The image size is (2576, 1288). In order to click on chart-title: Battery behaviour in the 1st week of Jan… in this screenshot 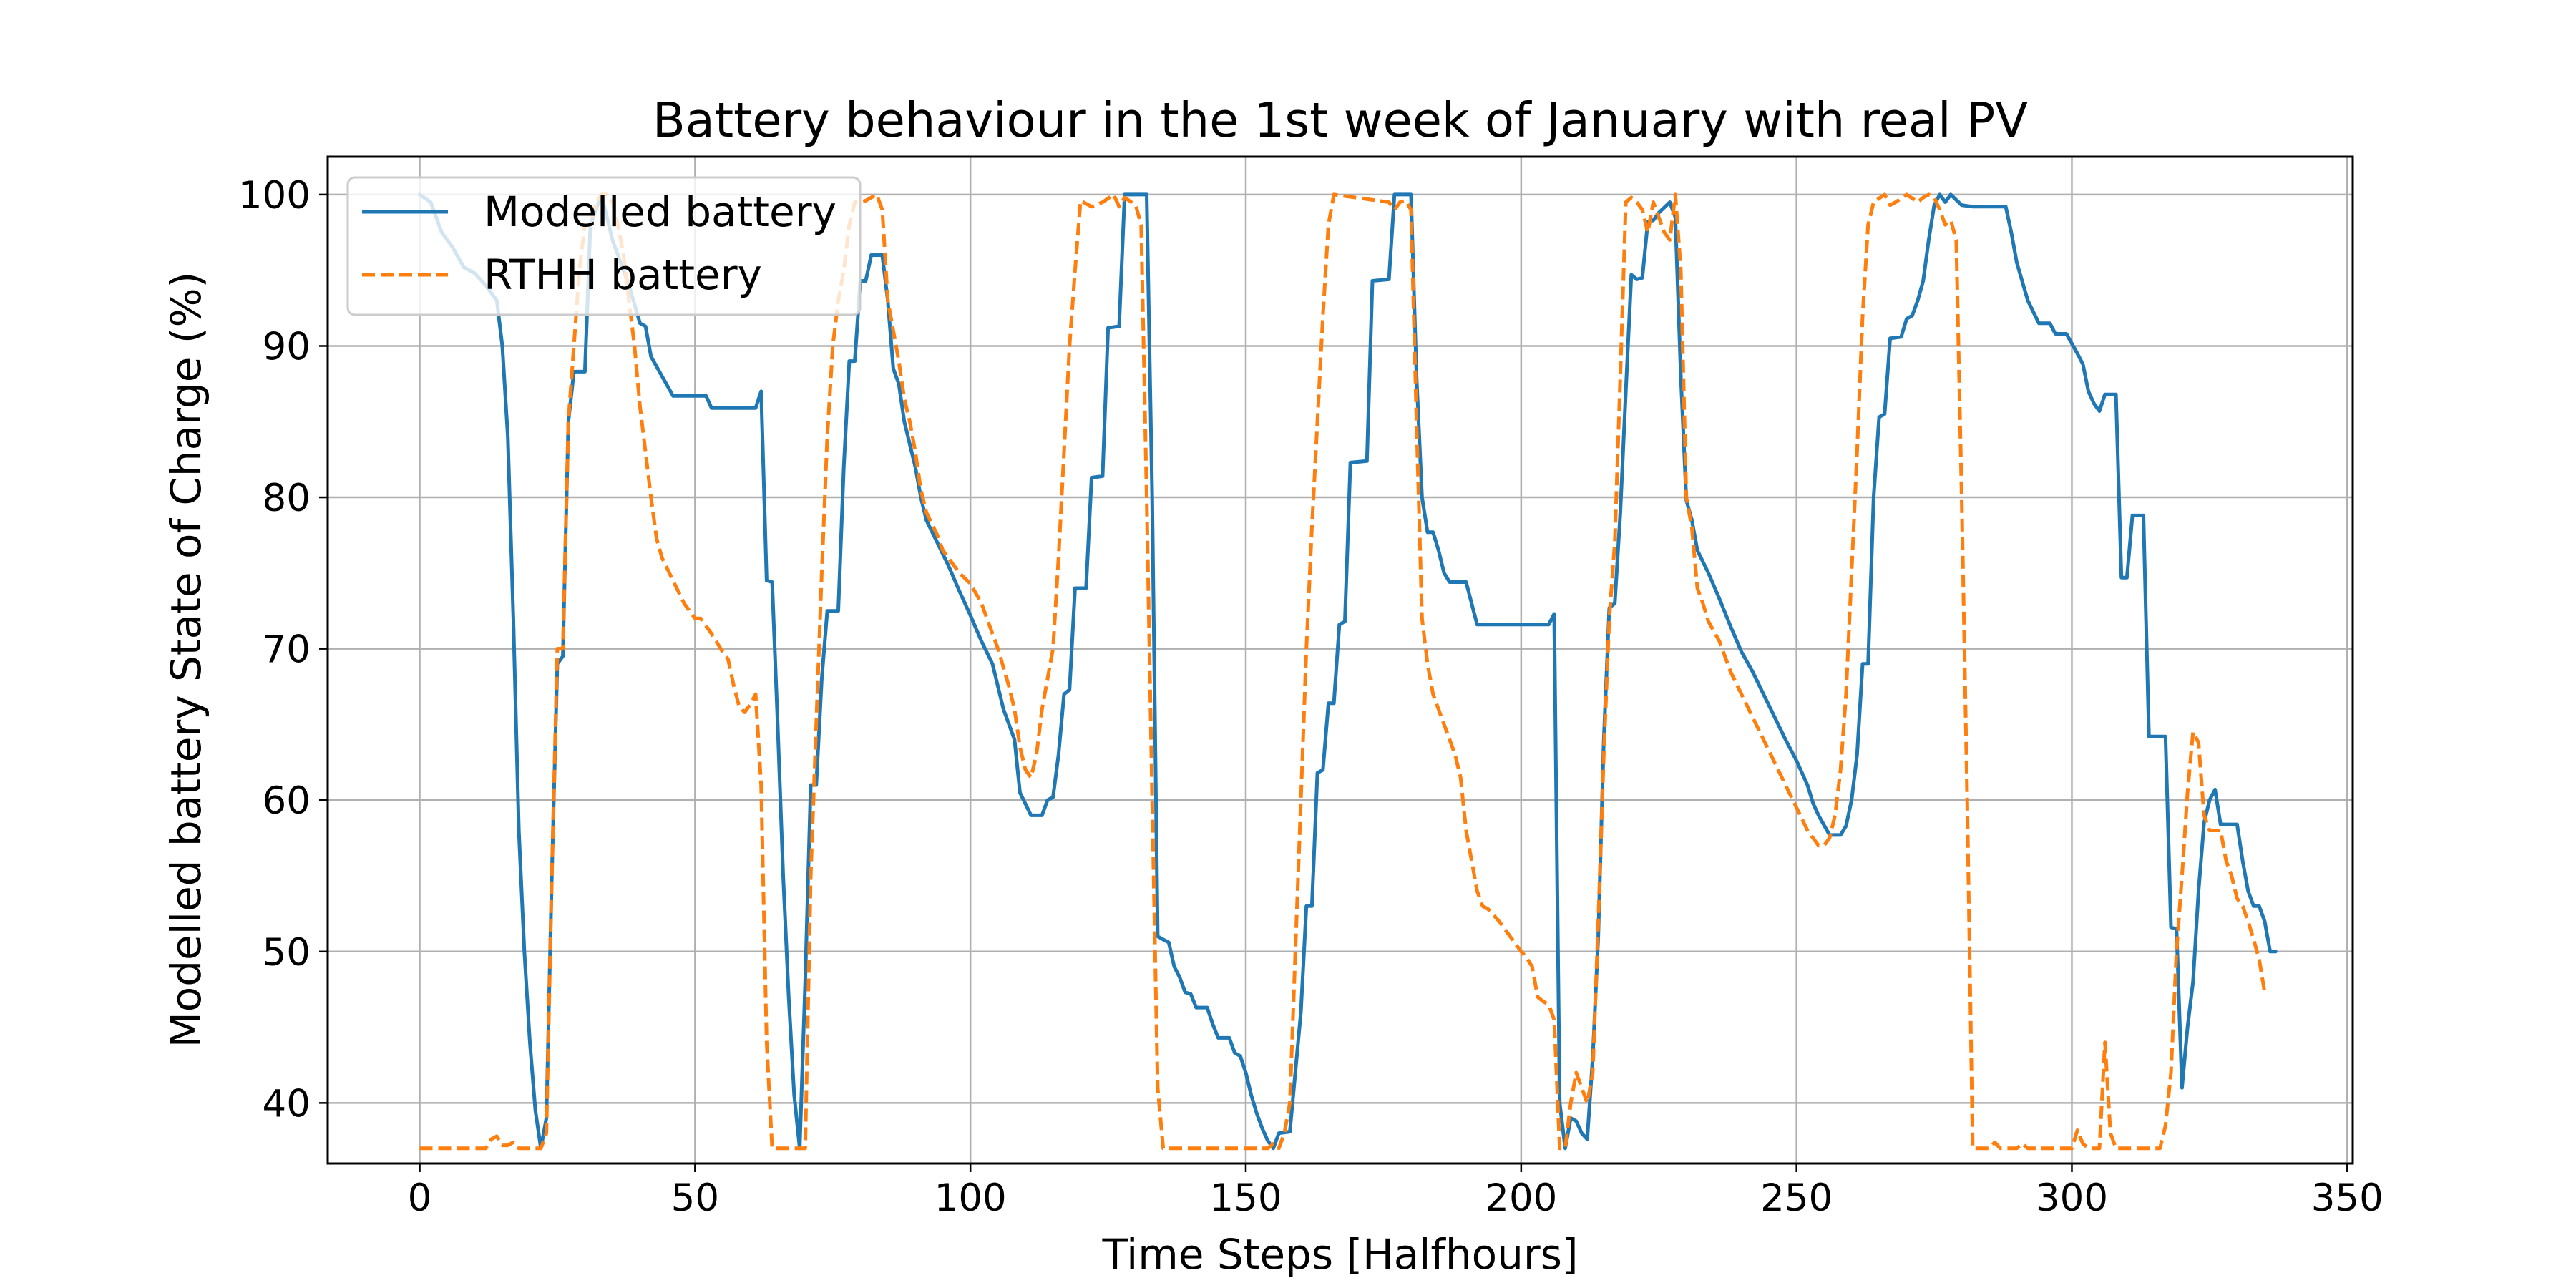, I will do `click(1340, 120)`.